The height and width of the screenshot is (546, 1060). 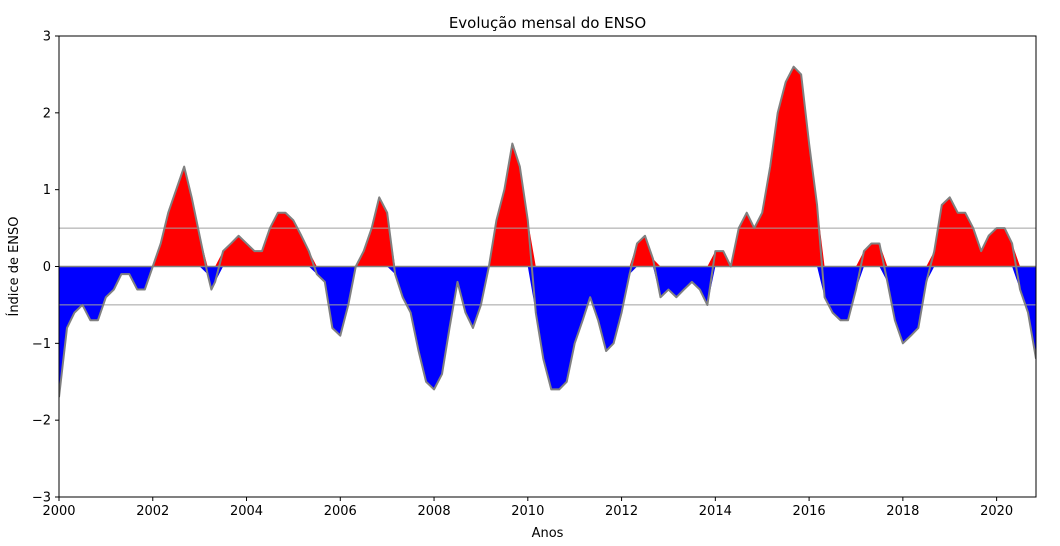 What do you see at coordinates (340, 511) in the screenshot?
I see `x-tick-label: 2006` at bounding box center [340, 511].